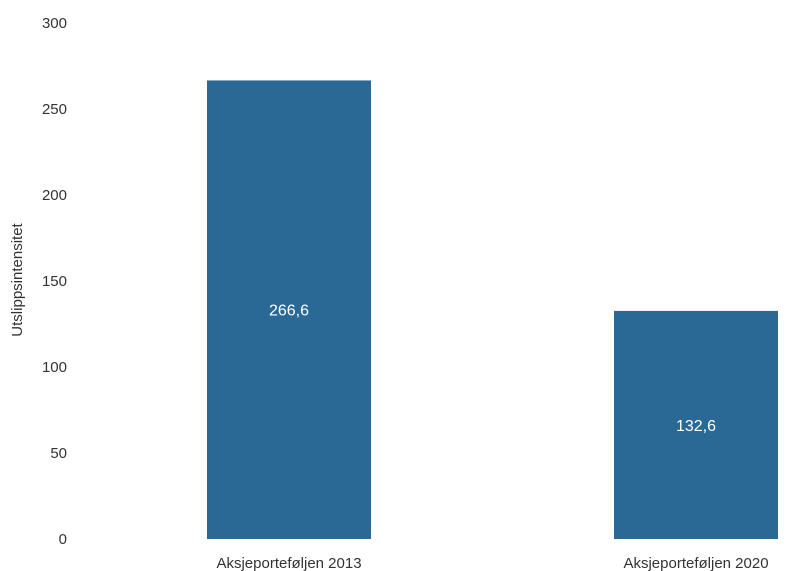 Image resolution: width=790 pixels, height=571 pixels. I want to click on y-tick-label: 300, so click(54, 23).